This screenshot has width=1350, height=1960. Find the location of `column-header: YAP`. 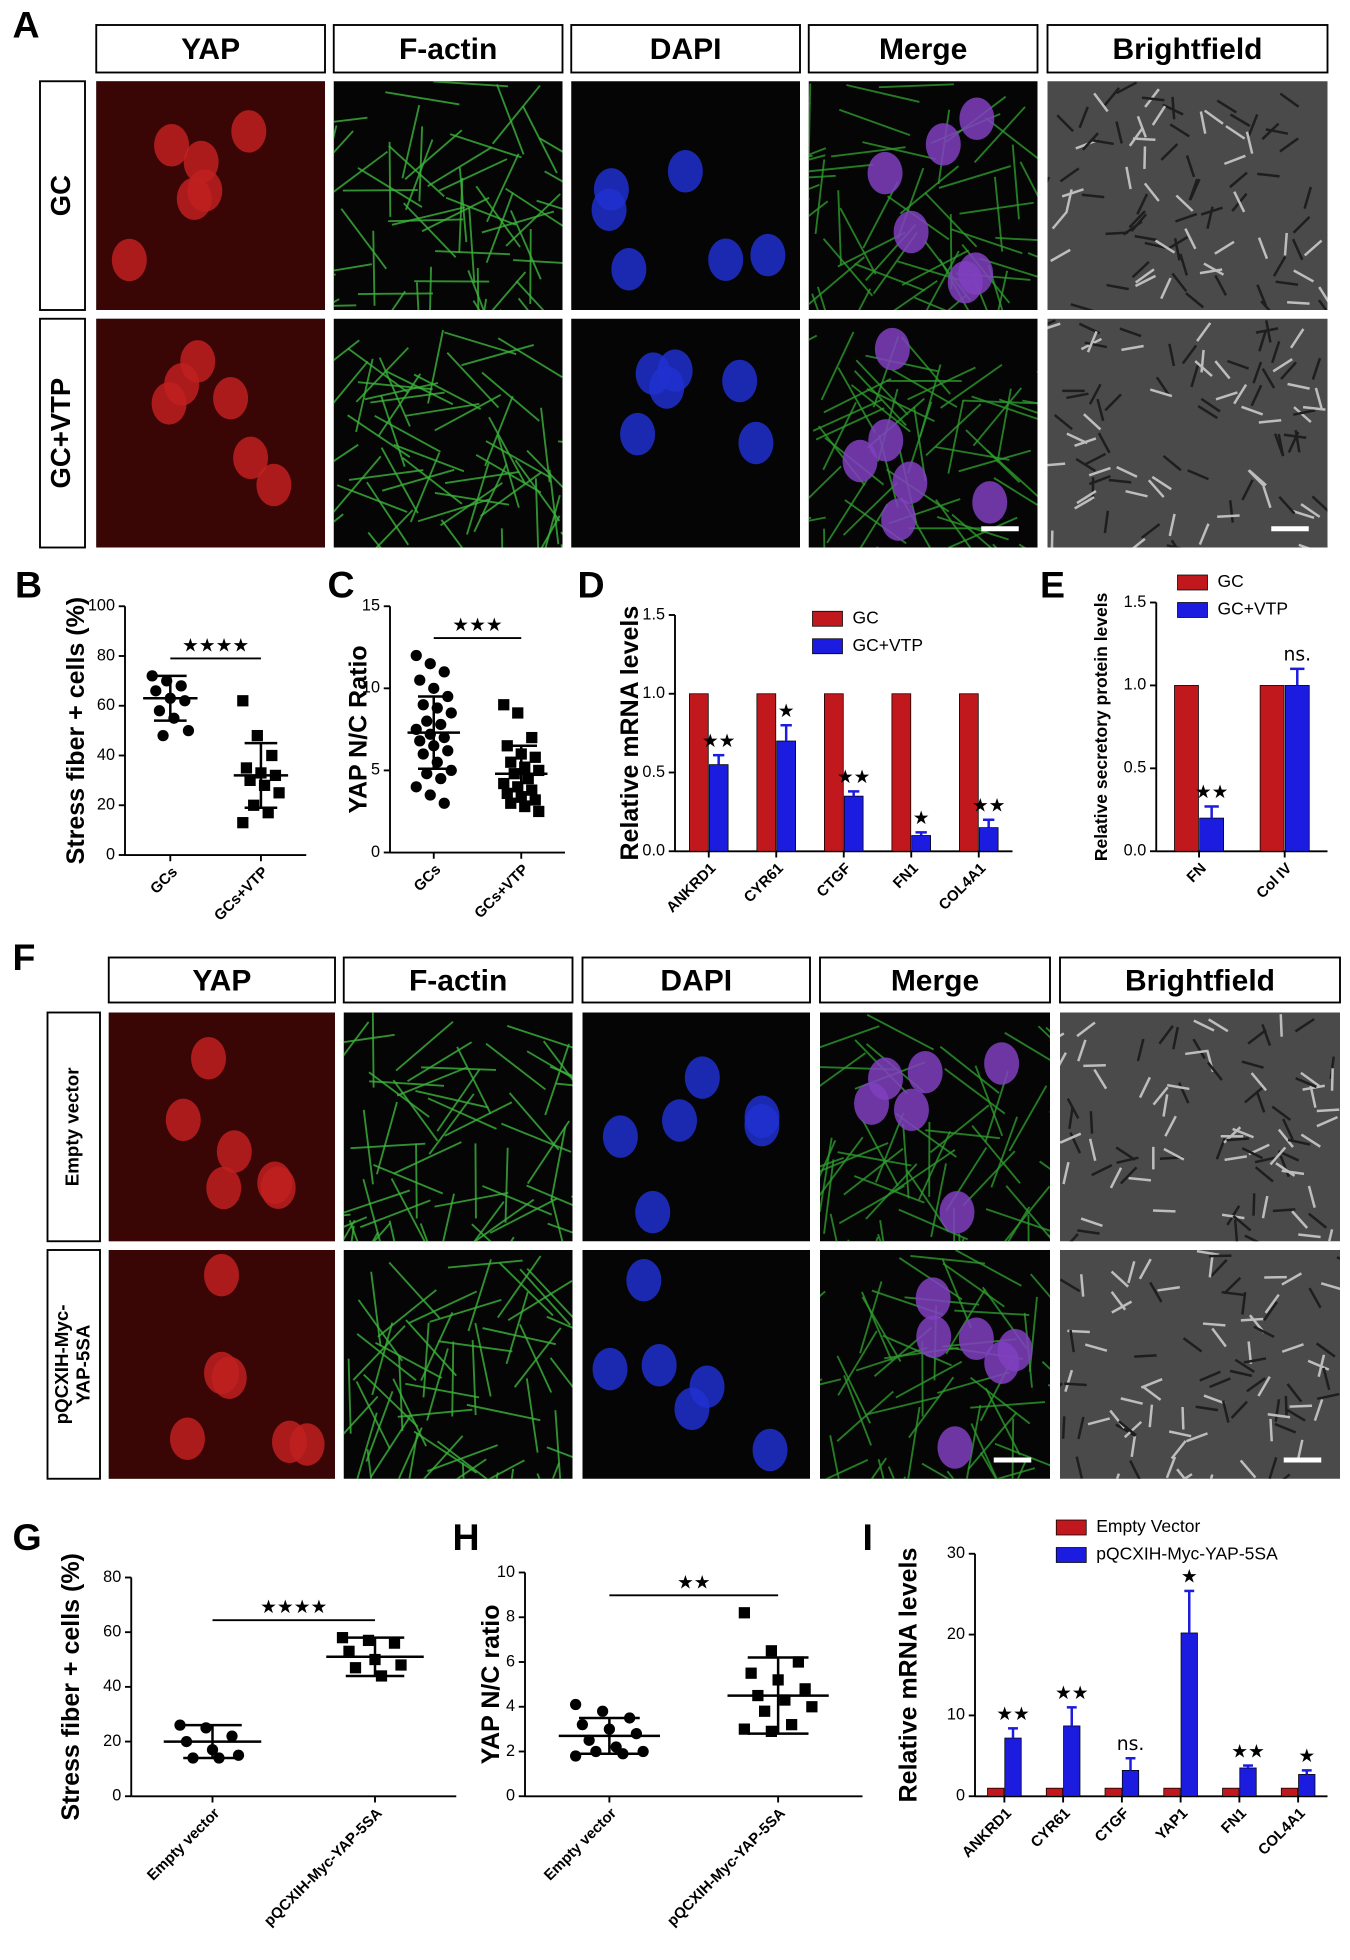

column-header: YAP is located at coordinates (210, 49).